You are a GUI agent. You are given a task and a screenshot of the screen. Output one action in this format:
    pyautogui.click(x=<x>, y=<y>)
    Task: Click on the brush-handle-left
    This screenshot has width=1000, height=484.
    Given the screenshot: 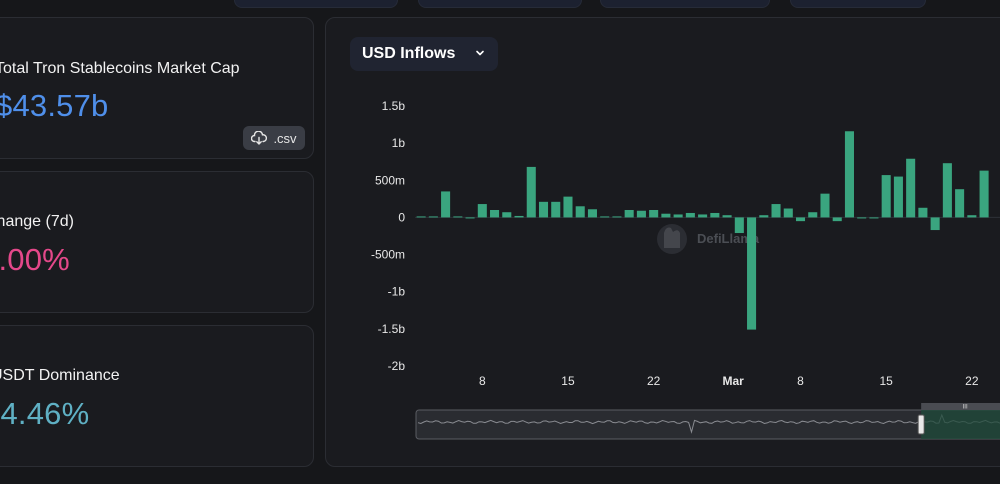 What is the action you would take?
    pyautogui.click(x=921, y=424)
    